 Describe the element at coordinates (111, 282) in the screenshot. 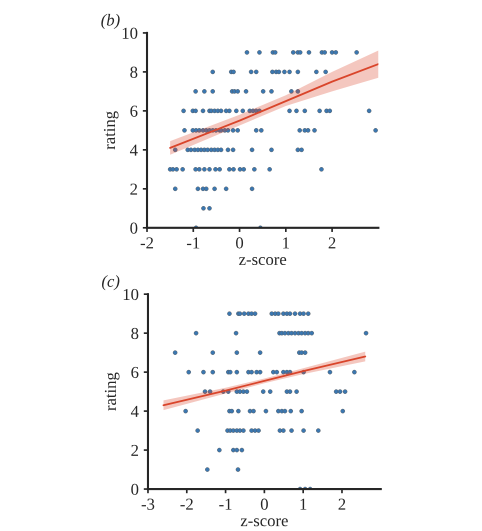

I see `text: (c)` at that location.